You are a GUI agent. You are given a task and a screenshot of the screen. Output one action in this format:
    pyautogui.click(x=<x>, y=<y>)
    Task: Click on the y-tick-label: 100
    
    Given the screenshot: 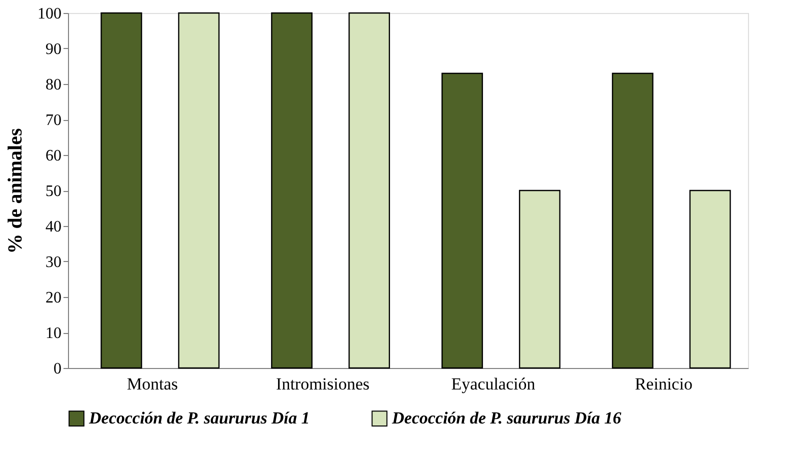 What is the action you would take?
    pyautogui.click(x=50, y=14)
    